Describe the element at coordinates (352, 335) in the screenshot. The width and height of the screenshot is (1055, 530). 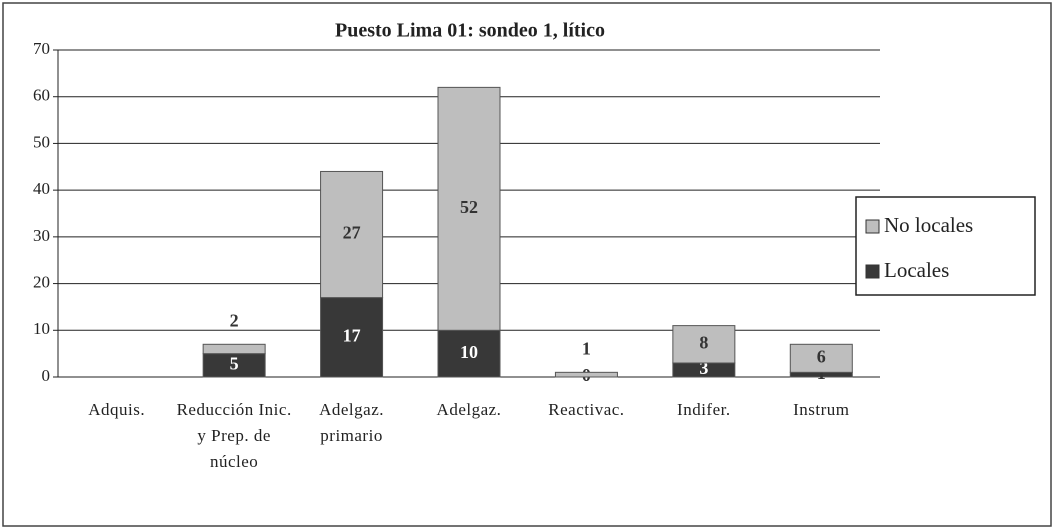
I see `data-label: 17` at that location.